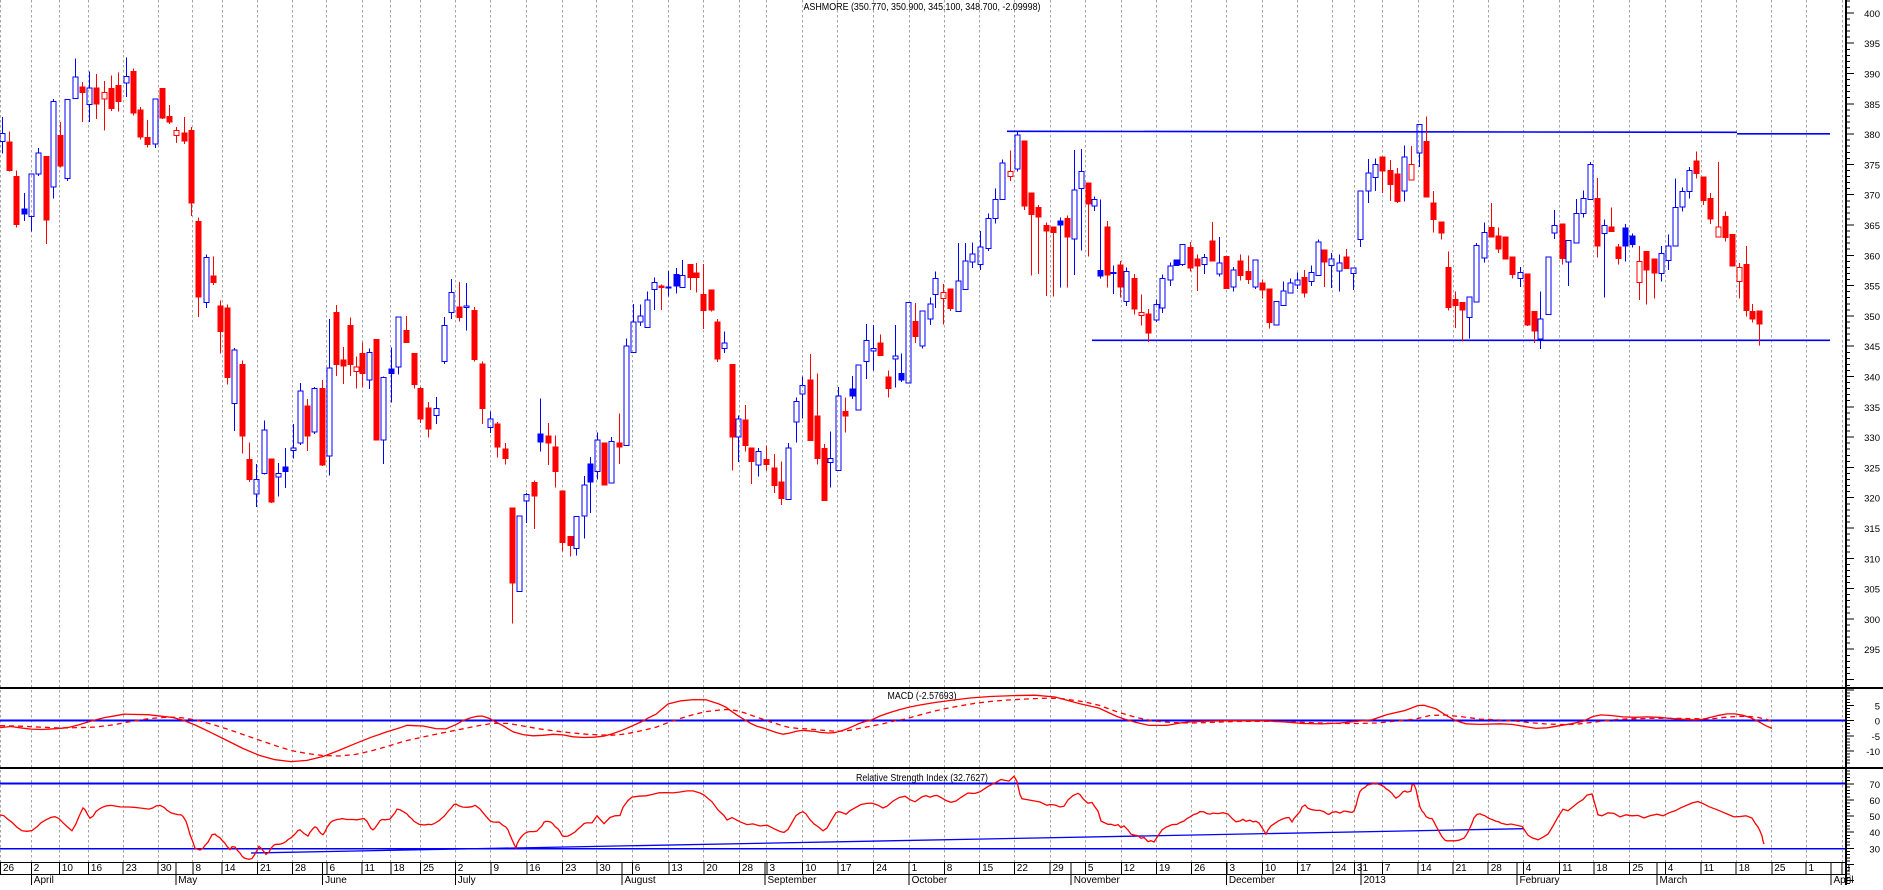 This screenshot has height=890, width=1883. What do you see at coordinates (1872, 287) in the screenshot?
I see `svg-text: 355` at bounding box center [1872, 287].